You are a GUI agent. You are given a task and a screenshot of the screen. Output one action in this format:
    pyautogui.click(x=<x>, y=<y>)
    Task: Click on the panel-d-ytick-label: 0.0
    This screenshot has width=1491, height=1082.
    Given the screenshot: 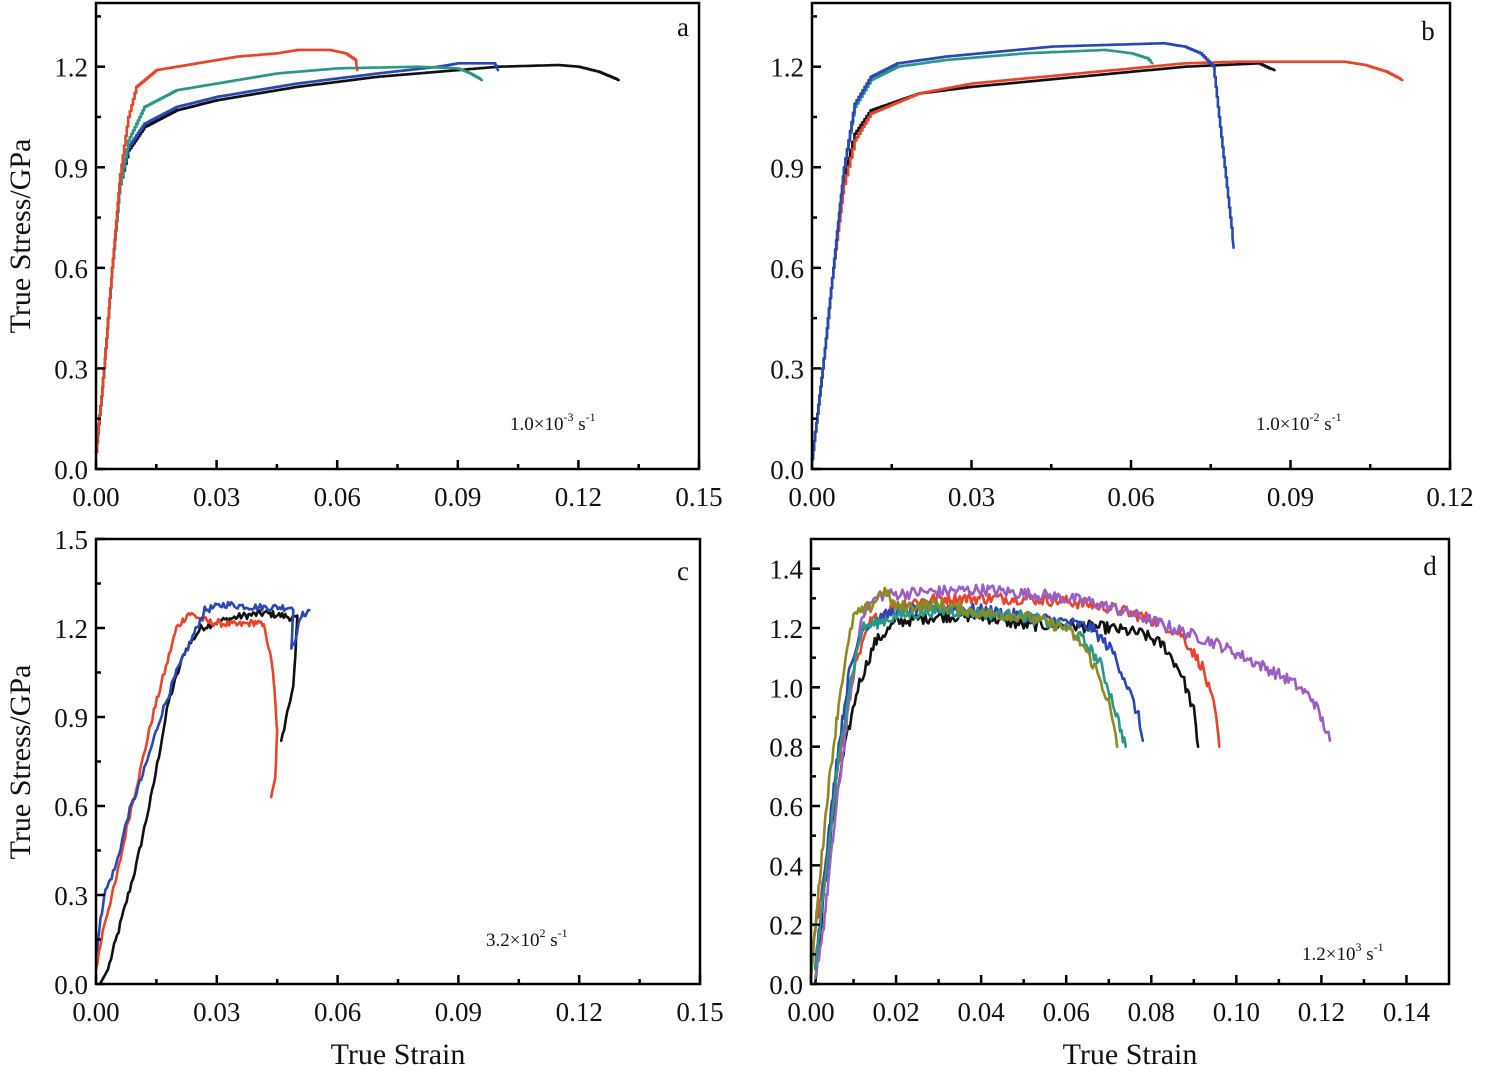 What is the action you would take?
    pyautogui.click(x=786, y=985)
    